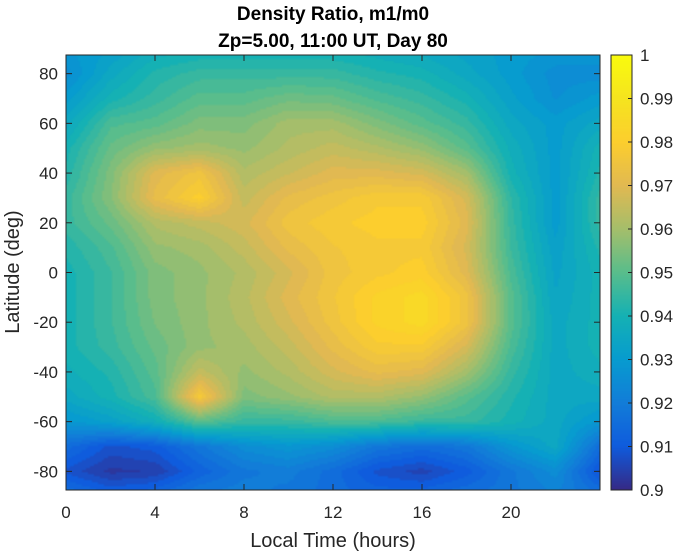  What do you see at coordinates (48, 123) in the screenshot?
I see `y-tick-label: 60` at bounding box center [48, 123].